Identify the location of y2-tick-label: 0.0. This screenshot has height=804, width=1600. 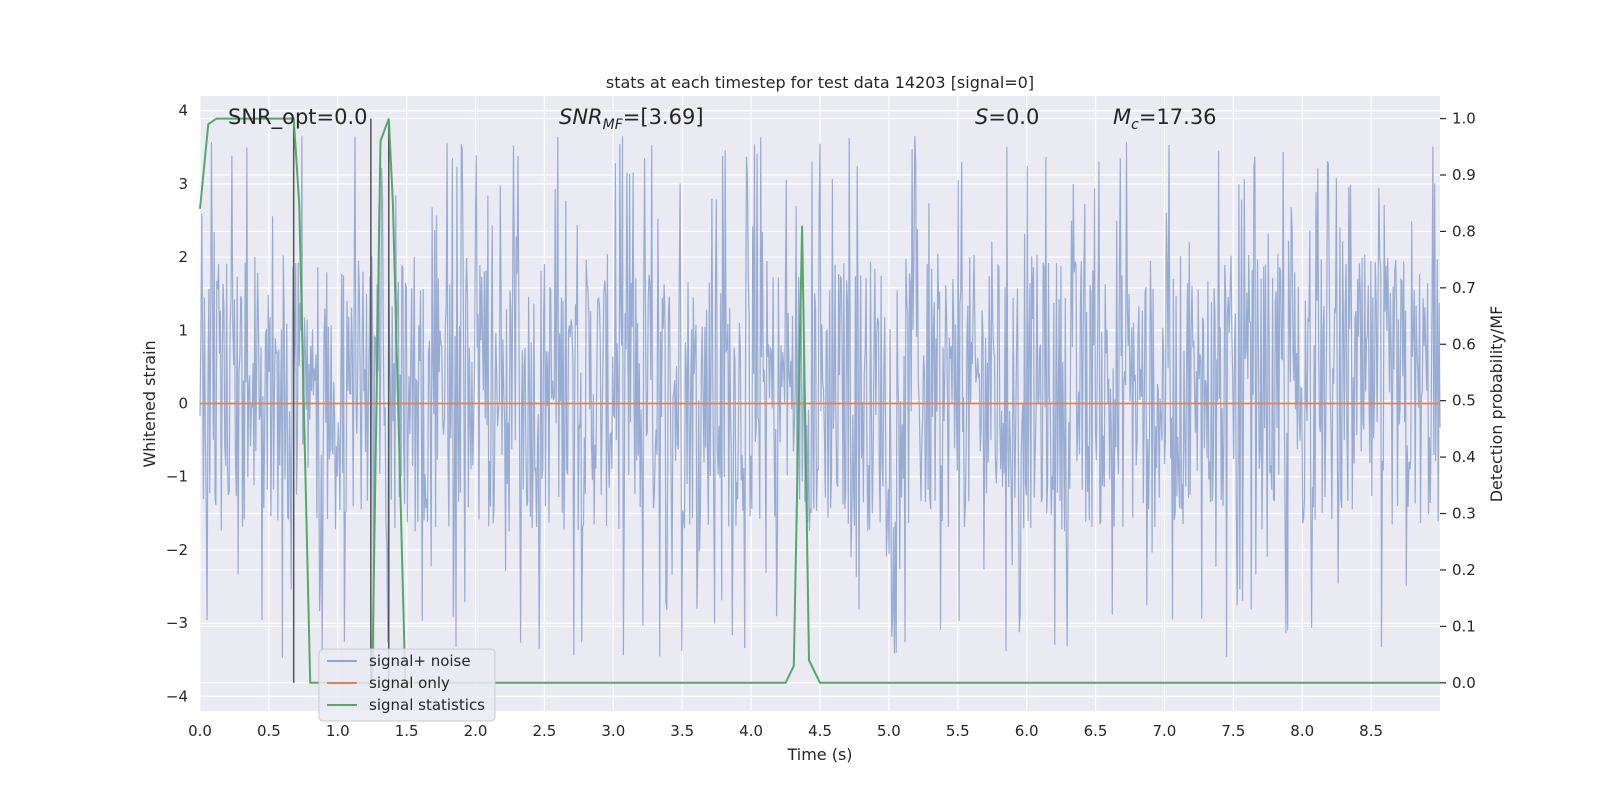
(1464, 683).